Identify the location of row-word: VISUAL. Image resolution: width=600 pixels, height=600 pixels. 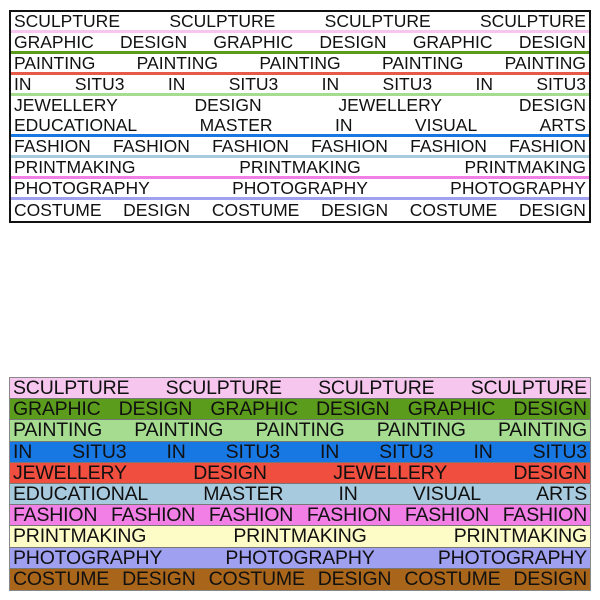
(446, 494).